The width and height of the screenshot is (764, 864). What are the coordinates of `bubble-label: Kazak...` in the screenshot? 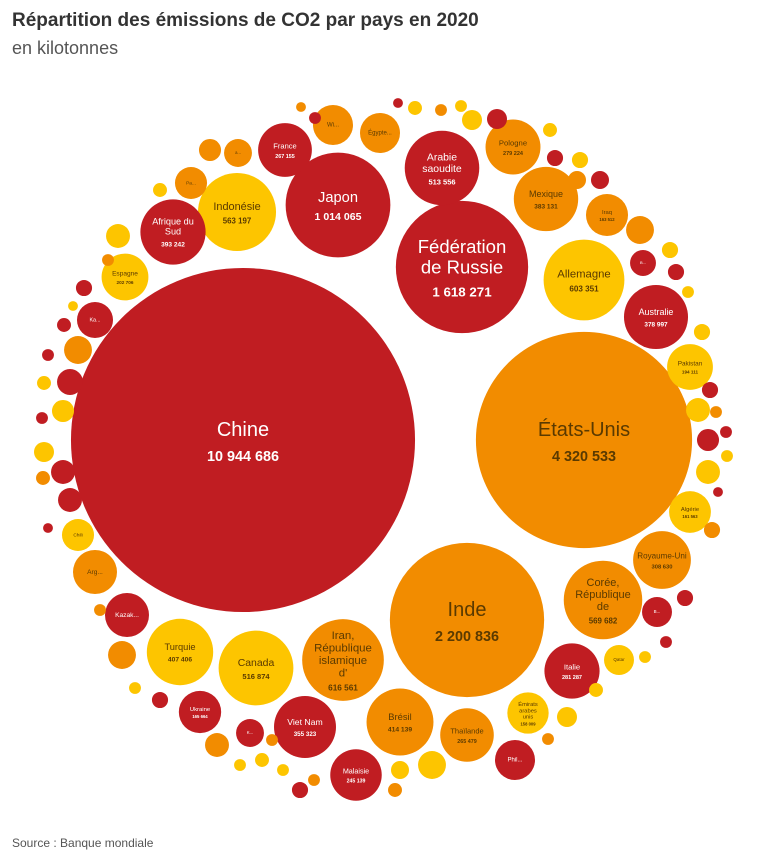 It's located at (127, 615).